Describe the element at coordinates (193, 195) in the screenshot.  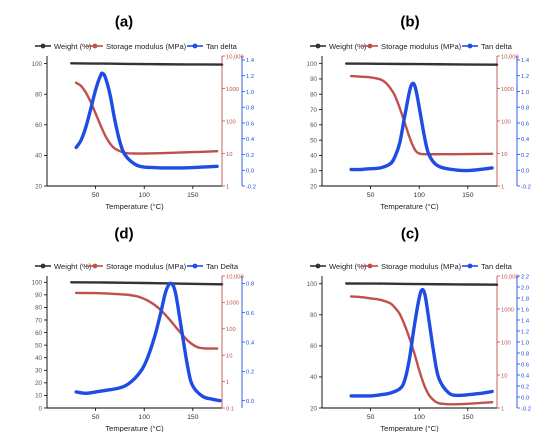
I see `x-tick-label: 150` at that location.